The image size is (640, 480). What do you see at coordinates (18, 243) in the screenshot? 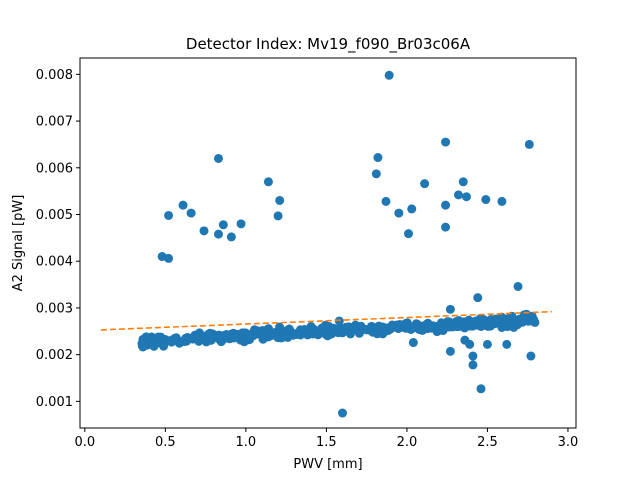
I see `y-axis-label: A2 Signal [pW]` at bounding box center [18, 243].